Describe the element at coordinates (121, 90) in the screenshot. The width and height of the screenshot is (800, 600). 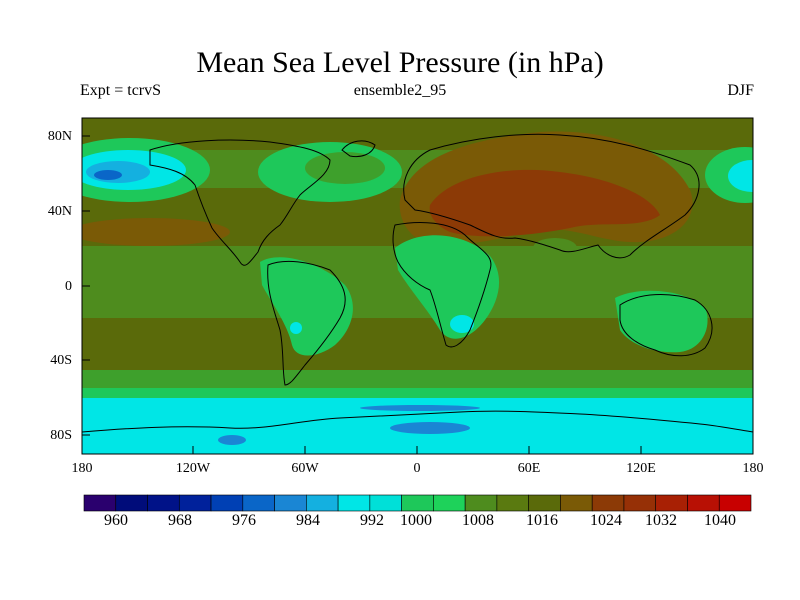
I see `experiment-label: Expt = tcrvS` at that location.